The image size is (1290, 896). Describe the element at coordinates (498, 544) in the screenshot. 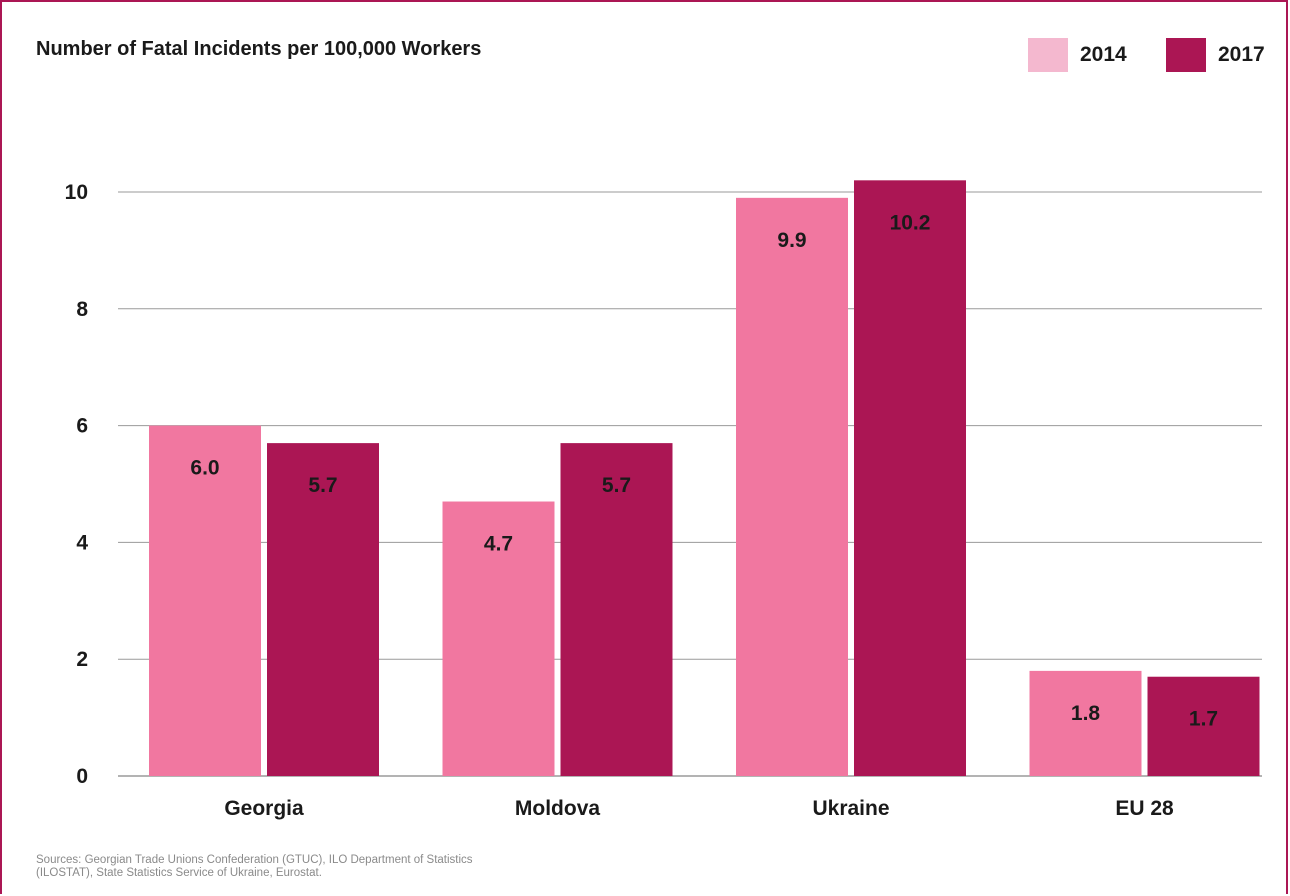

I see `data-label: 4.7` at that location.